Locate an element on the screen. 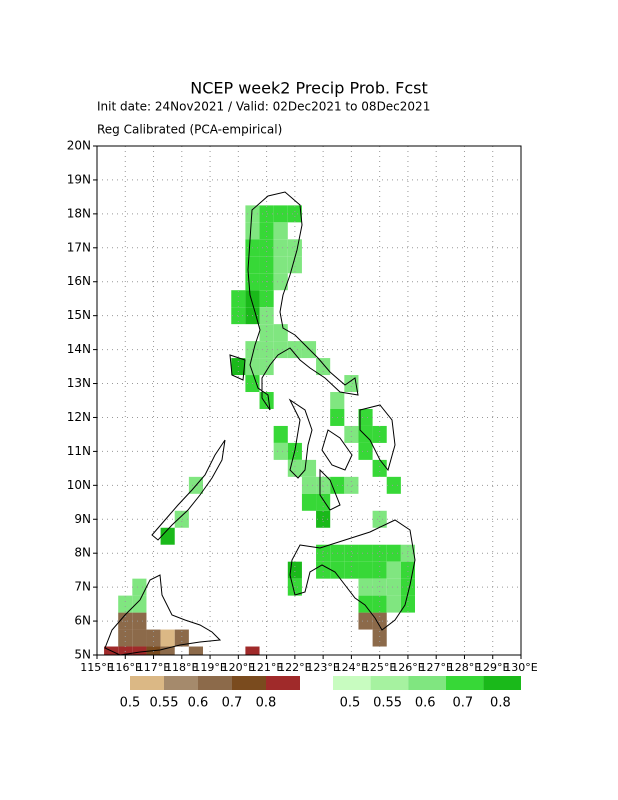 This screenshot has width=618, height=800. y-tick-label: 13N is located at coordinates (79, 383).